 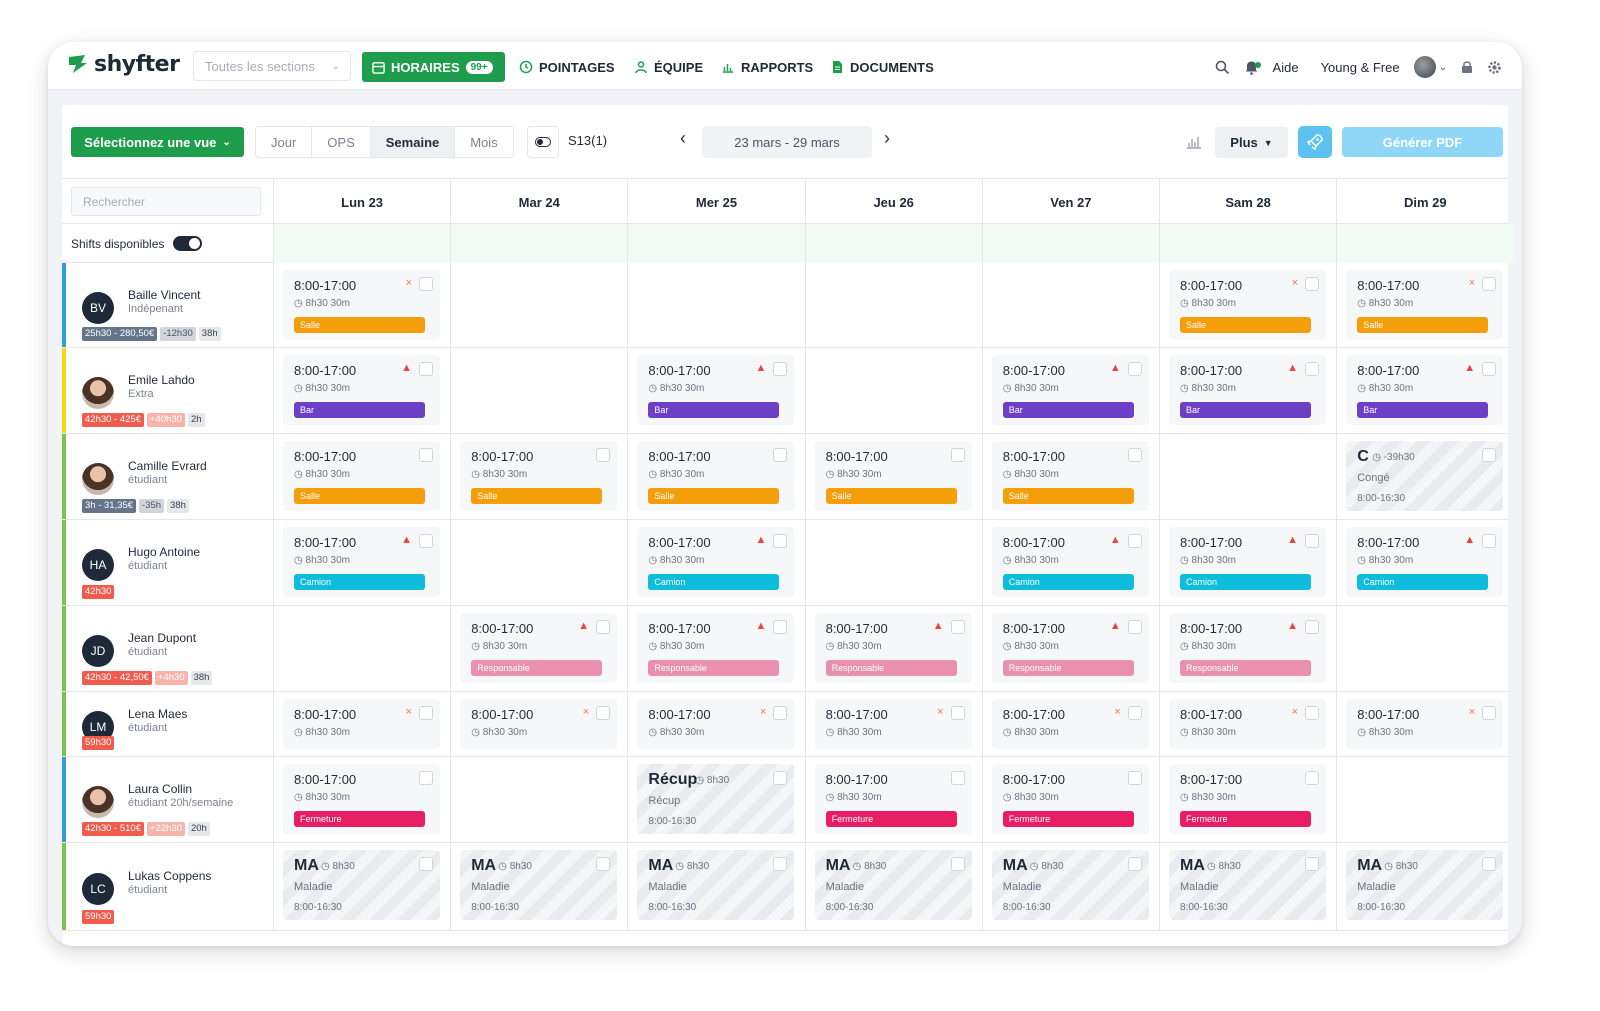 What do you see at coordinates (1070, 202) in the screenshot?
I see `day-header: Ven 27` at bounding box center [1070, 202].